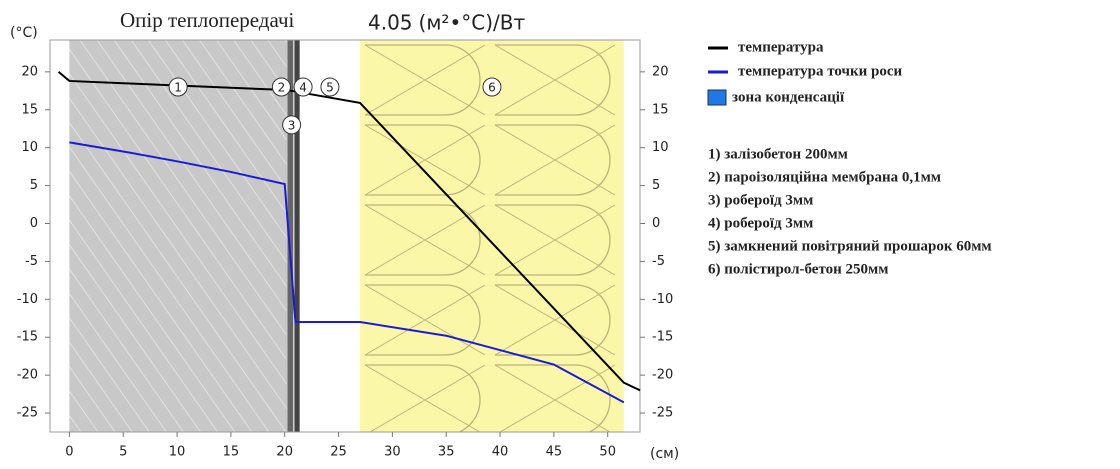 This screenshot has width=1120, height=469. Describe the element at coordinates (27, 299) in the screenshot. I see `y-tick-label: -10` at that location.